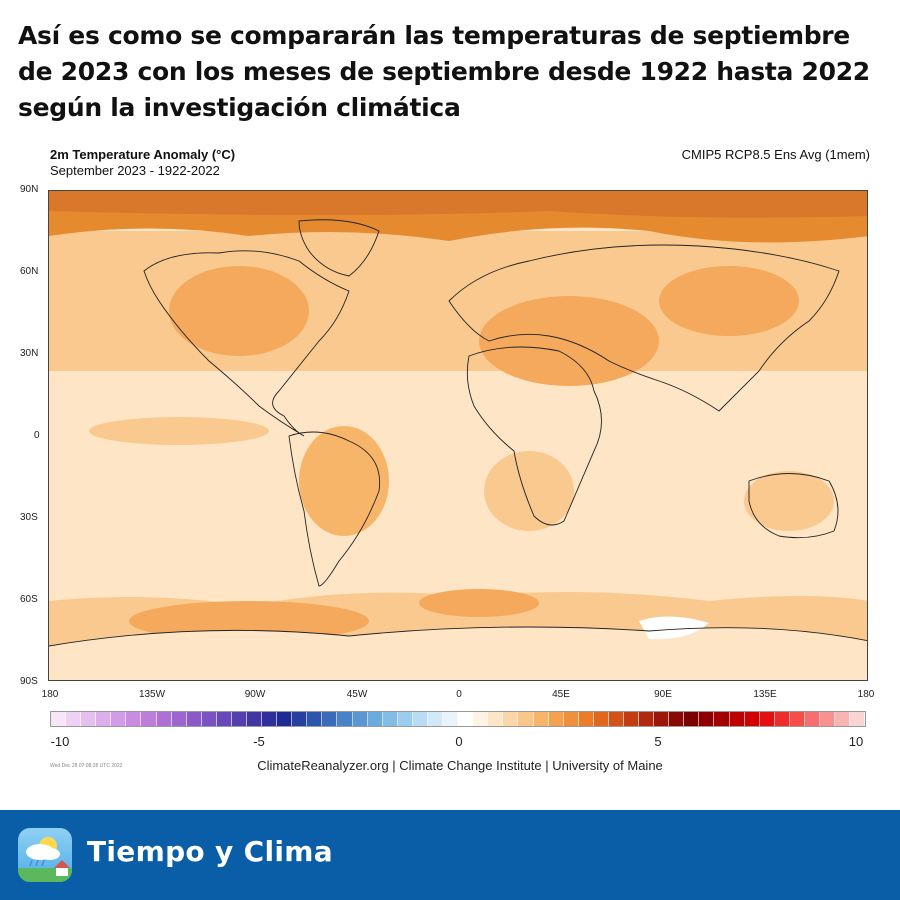 This screenshot has width=900, height=900. Describe the element at coordinates (775, 154) in the screenshot. I see `map-model-label: CMIP5 RCP8.5 Ens Avg (1mem)` at that location.